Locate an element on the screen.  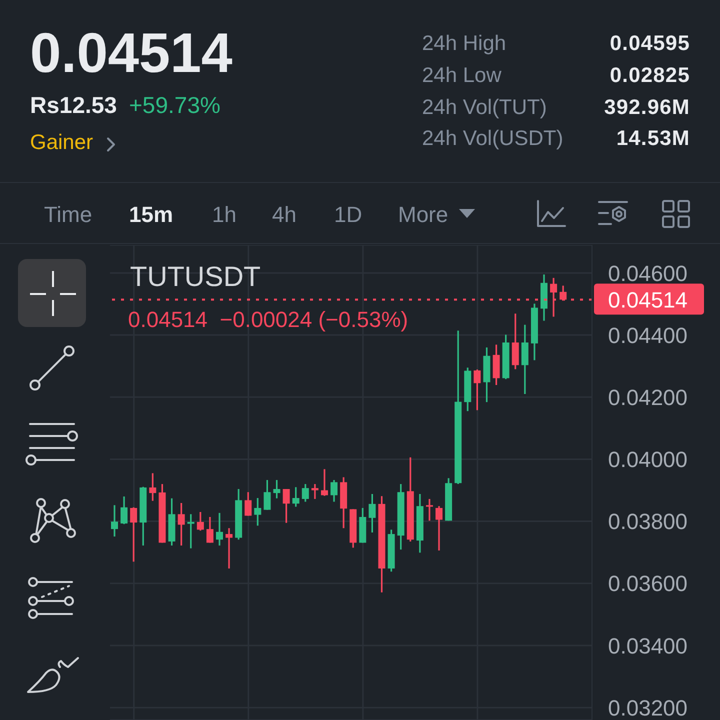
y-tick-label: 0.04200 is located at coordinates (648, 397).